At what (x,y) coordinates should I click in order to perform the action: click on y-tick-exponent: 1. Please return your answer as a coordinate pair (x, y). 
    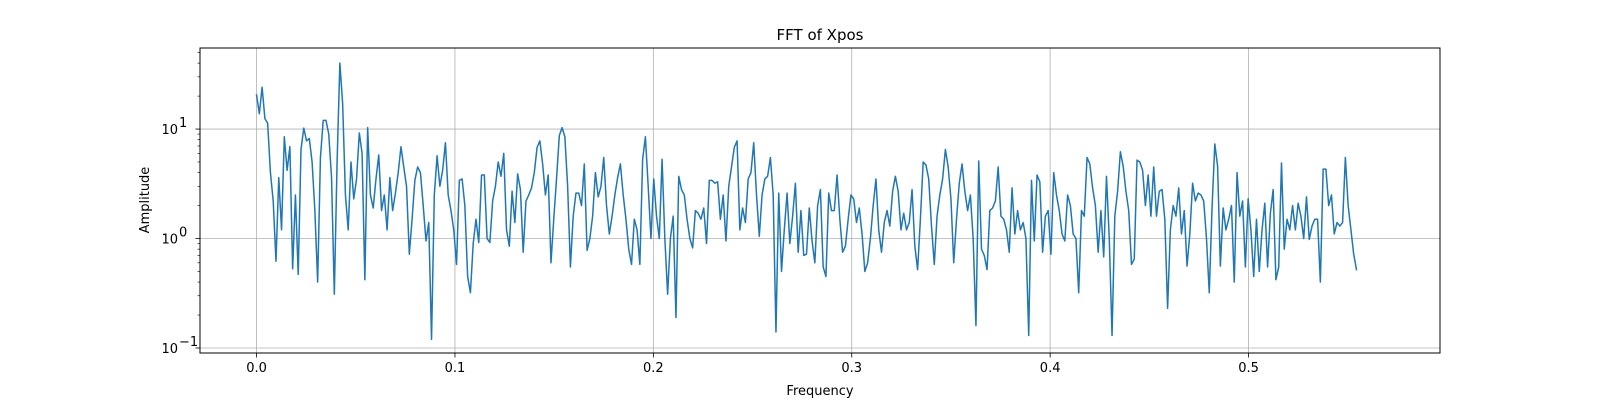
    Looking at the image, I should click on (183, 123).